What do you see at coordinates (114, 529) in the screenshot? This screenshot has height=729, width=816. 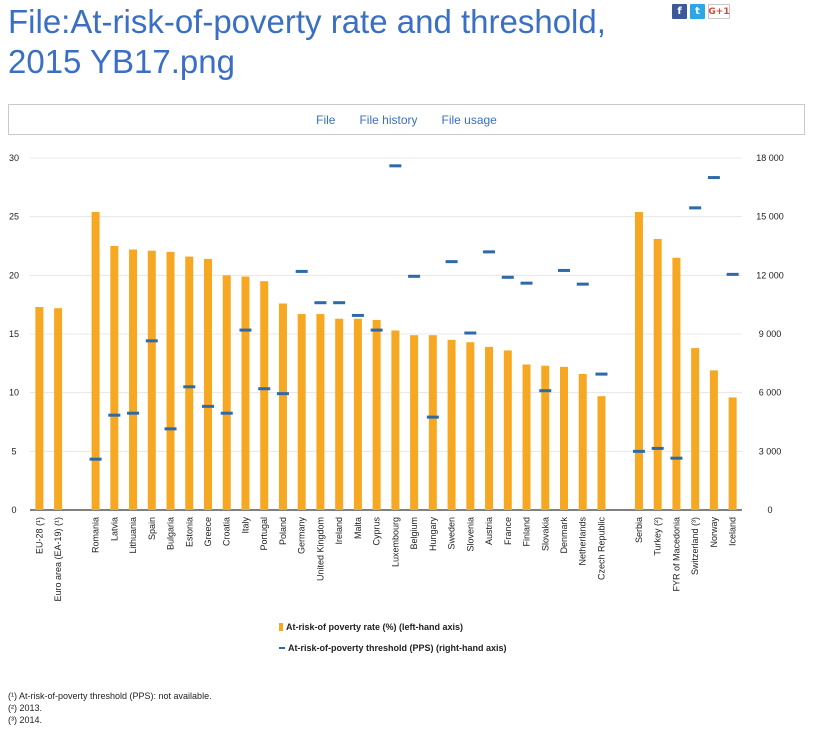 I see `category-label: Latvia` at bounding box center [114, 529].